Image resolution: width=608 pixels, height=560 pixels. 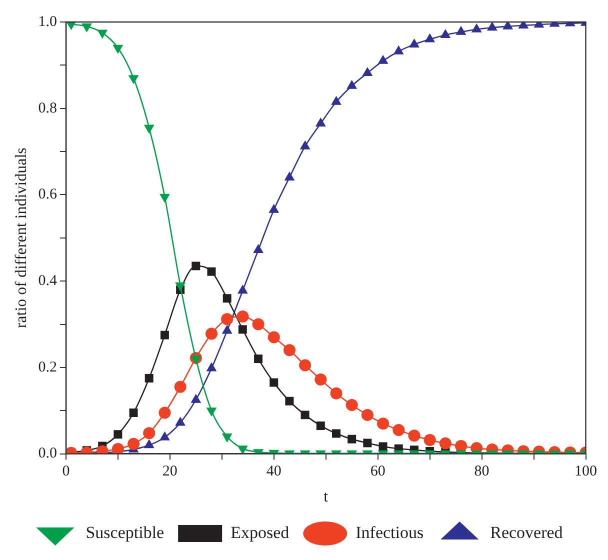 What do you see at coordinates (326, 497) in the screenshot?
I see `x-axis-title: t` at bounding box center [326, 497].